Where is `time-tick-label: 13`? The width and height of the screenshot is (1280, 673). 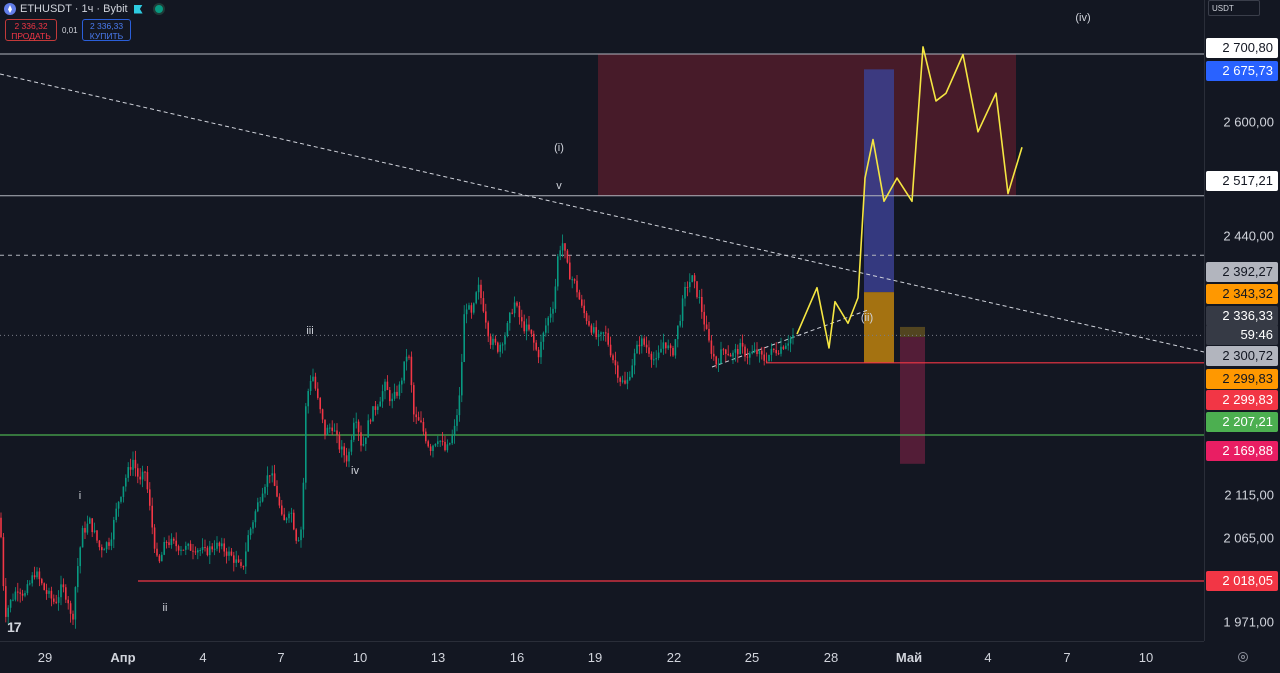
time-tick-label: 13 is located at coordinates (438, 657).